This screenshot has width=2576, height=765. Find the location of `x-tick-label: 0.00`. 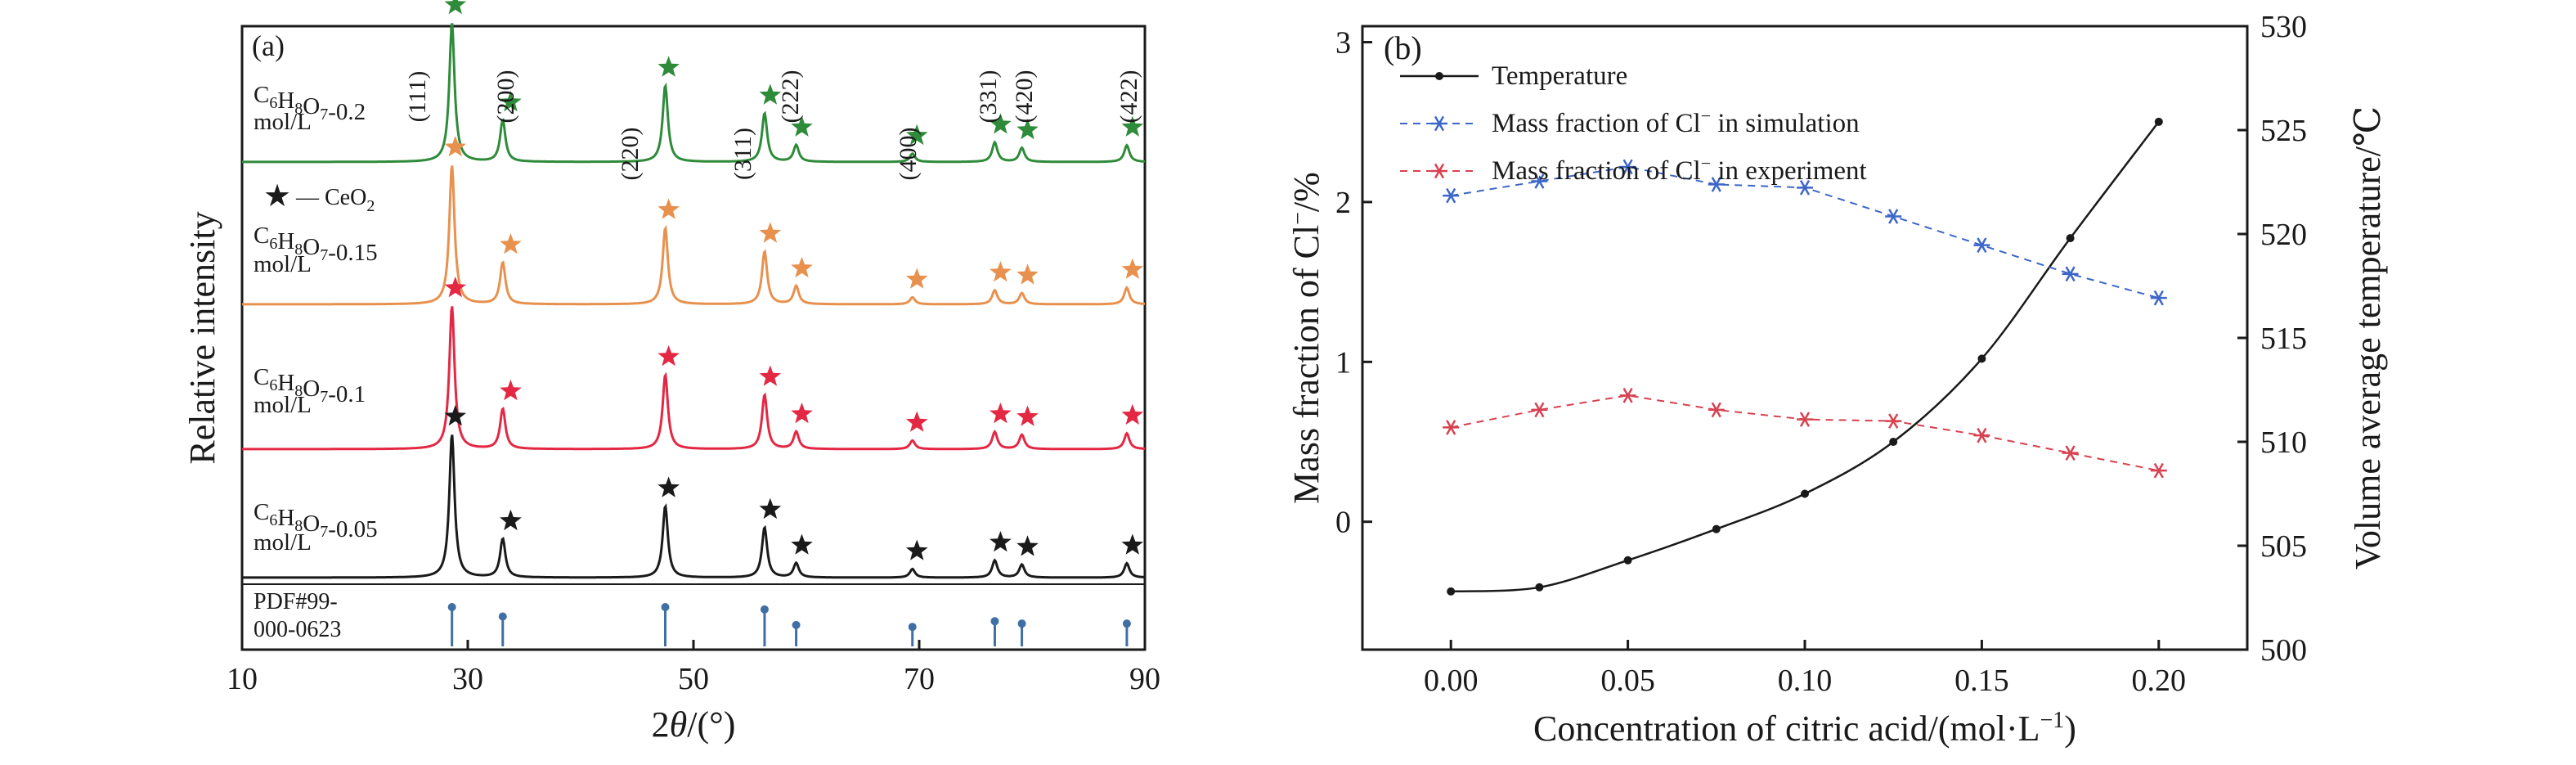

x-tick-label: 0.00 is located at coordinates (1451, 681).